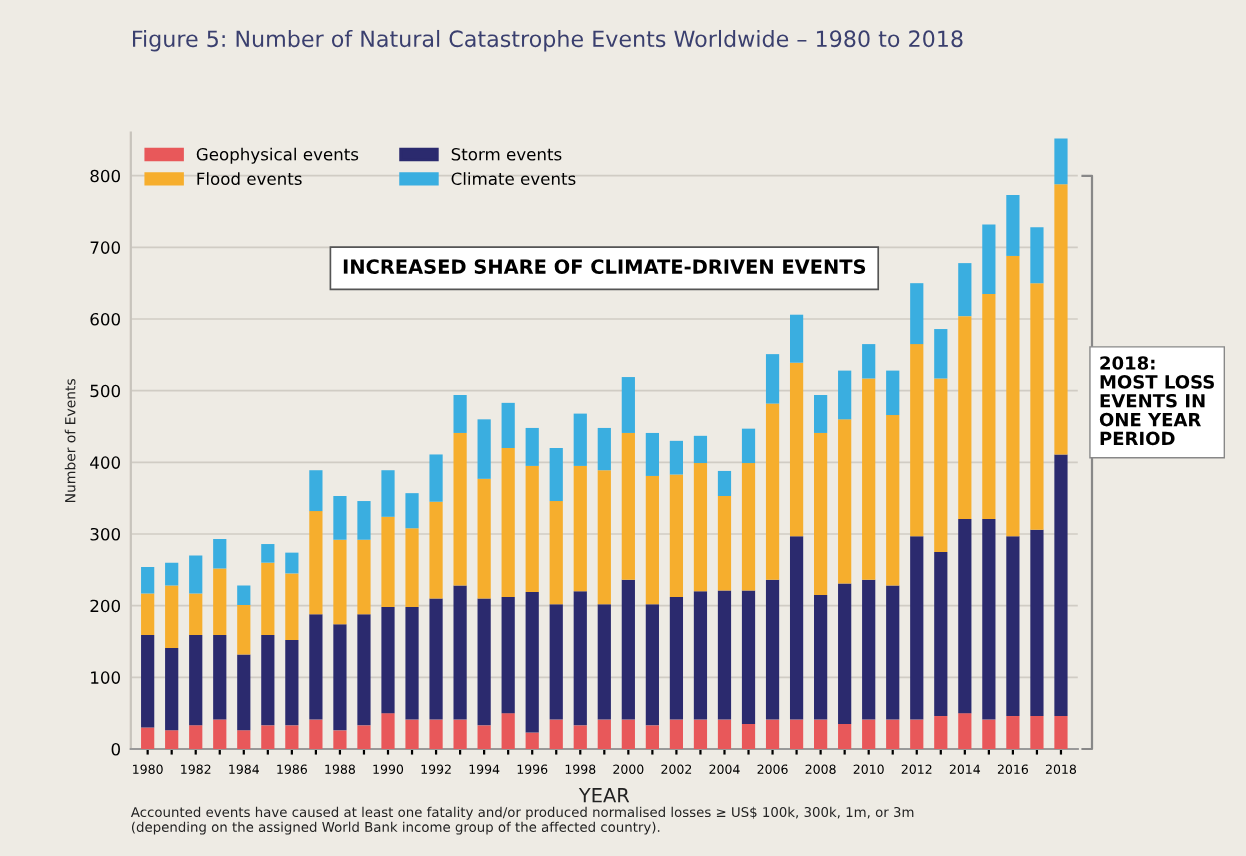  What do you see at coordinates (506, 154) in the screenshot?
I see `legend-label: Storm events` at bounding box center [506, 154].